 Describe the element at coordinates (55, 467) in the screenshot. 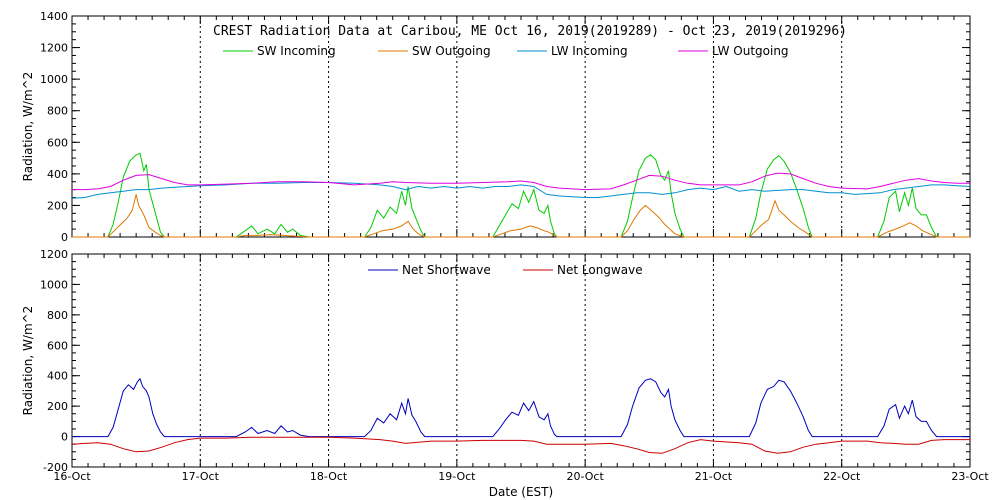

I see `y-tick-label: -200` at that location.